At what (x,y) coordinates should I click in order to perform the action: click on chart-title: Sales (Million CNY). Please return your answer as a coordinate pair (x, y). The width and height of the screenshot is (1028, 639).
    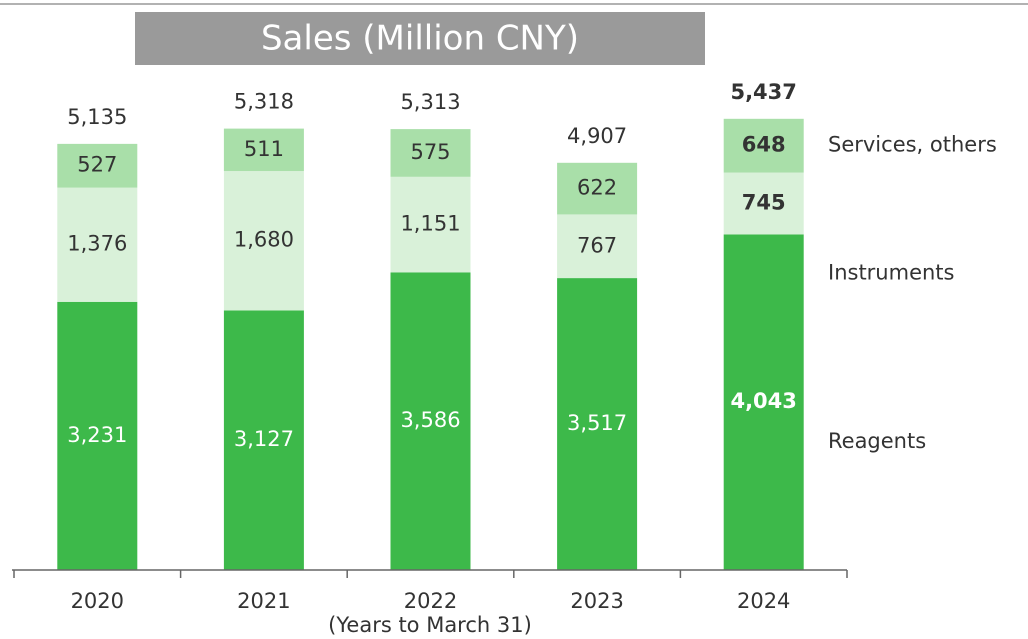
    Looking at the image, I should click on (420, 39).